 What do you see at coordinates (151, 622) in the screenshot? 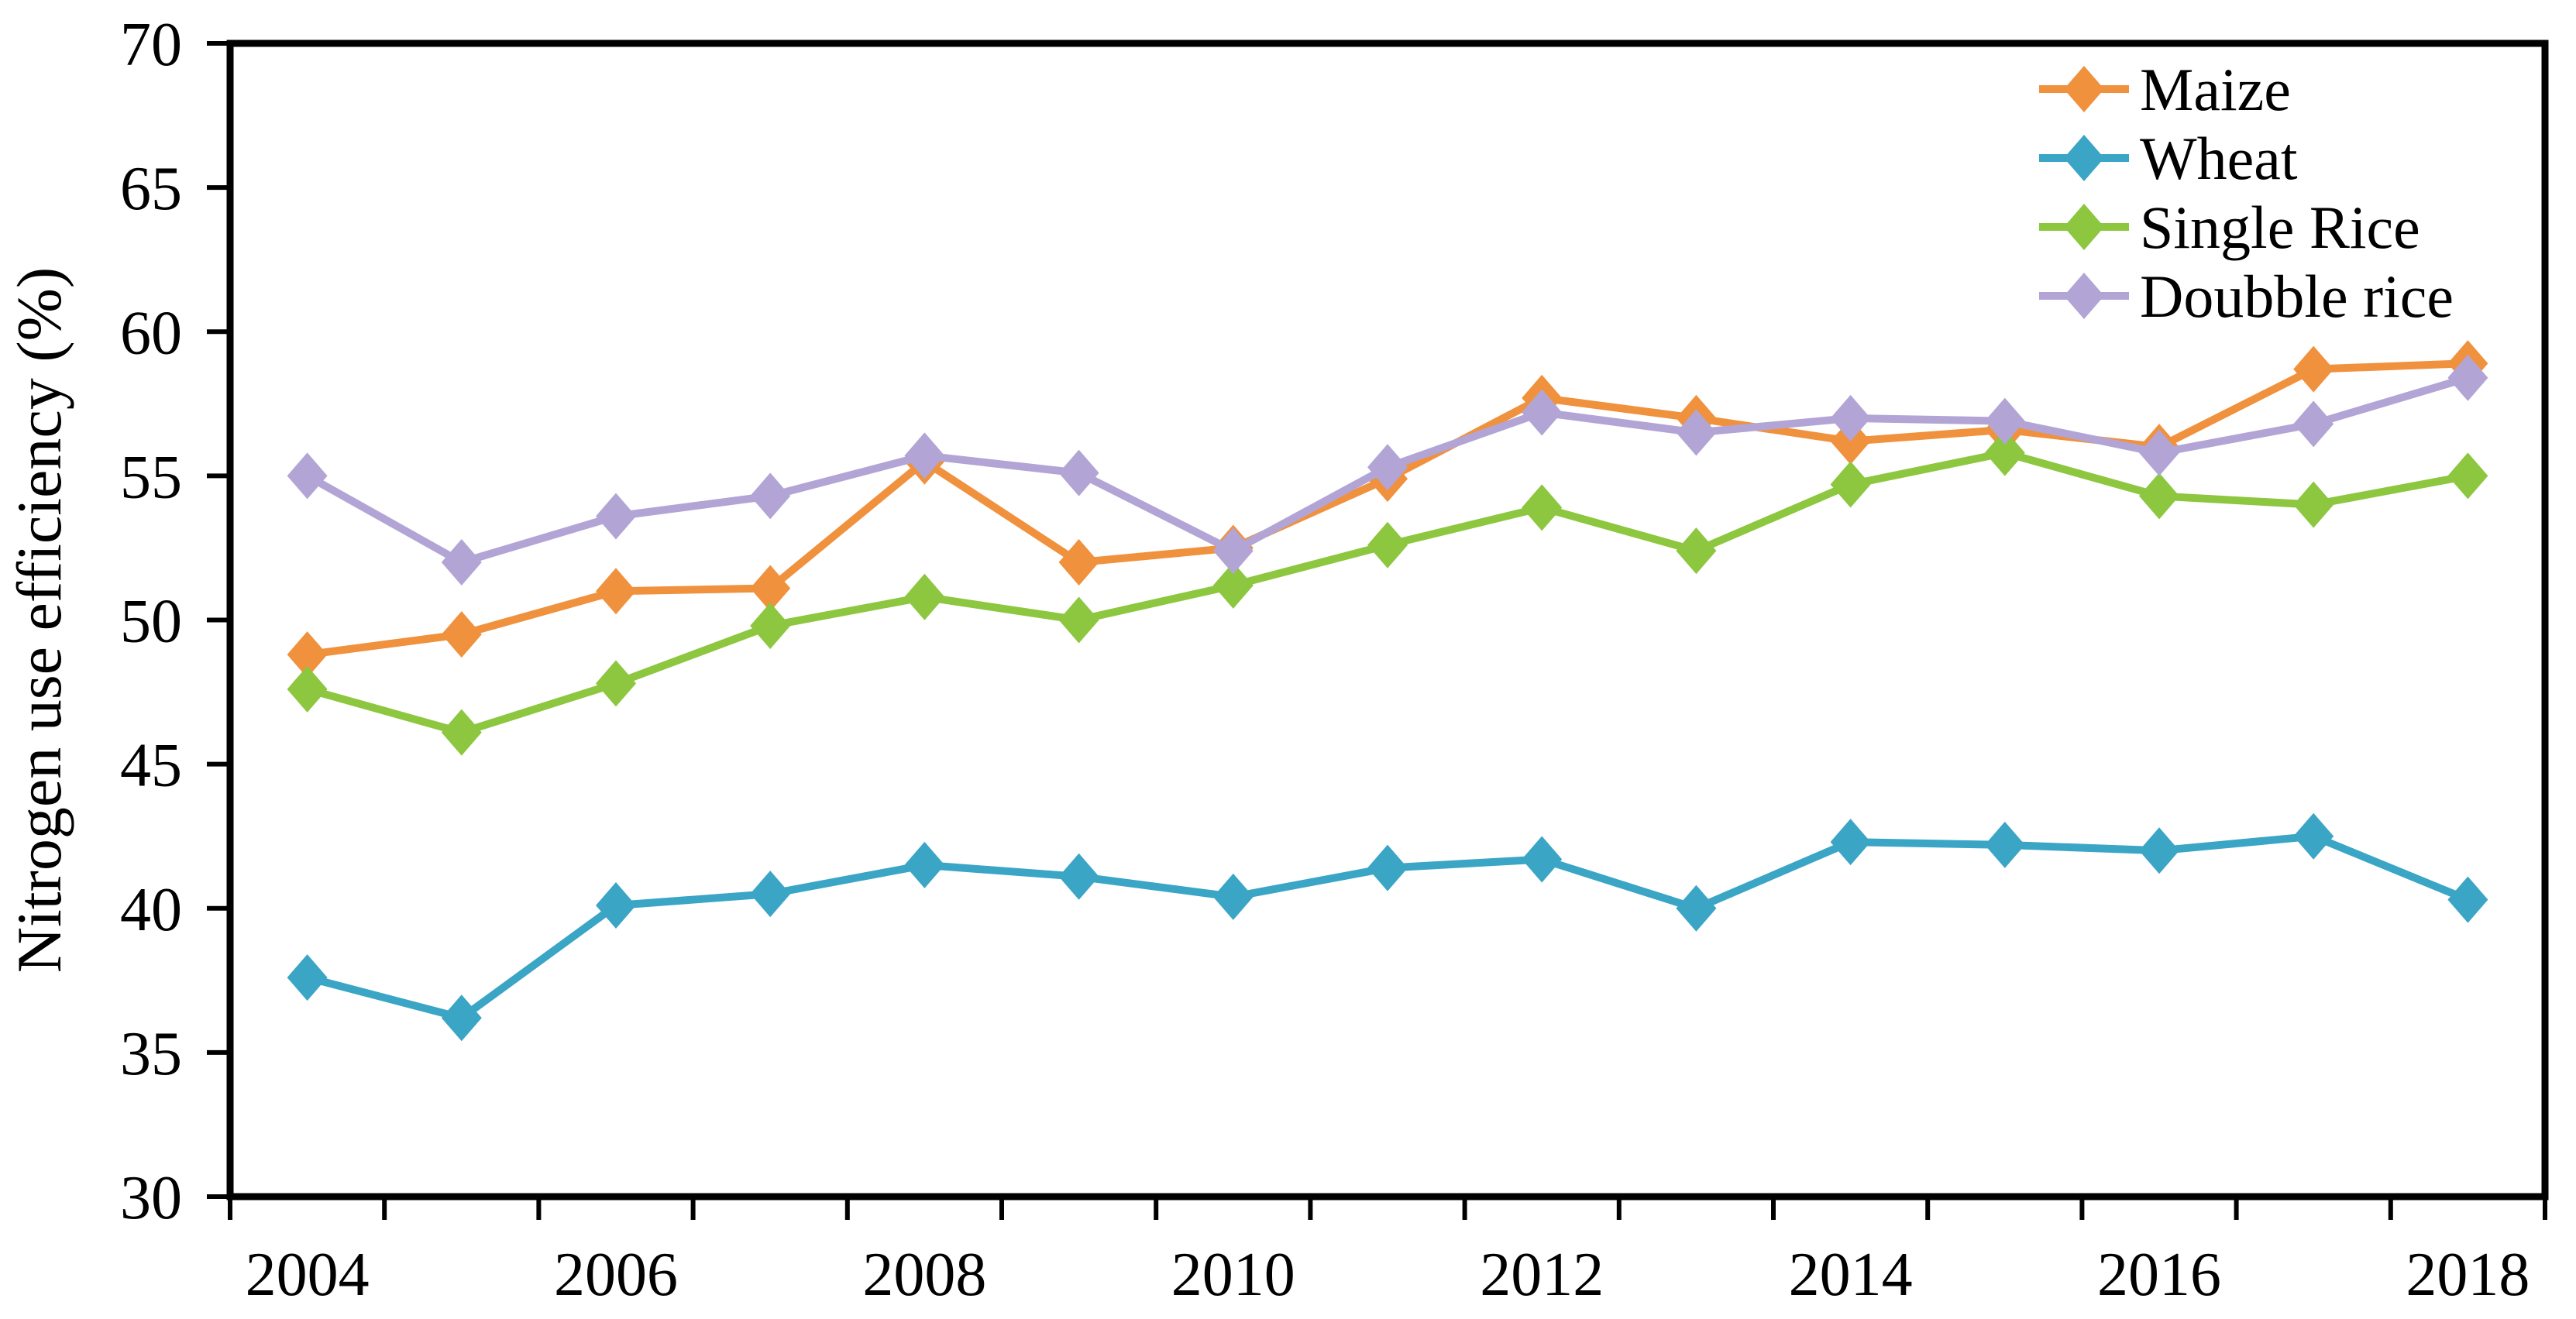
I see `y-tick-label: 50` at bounding box center [151, 622].